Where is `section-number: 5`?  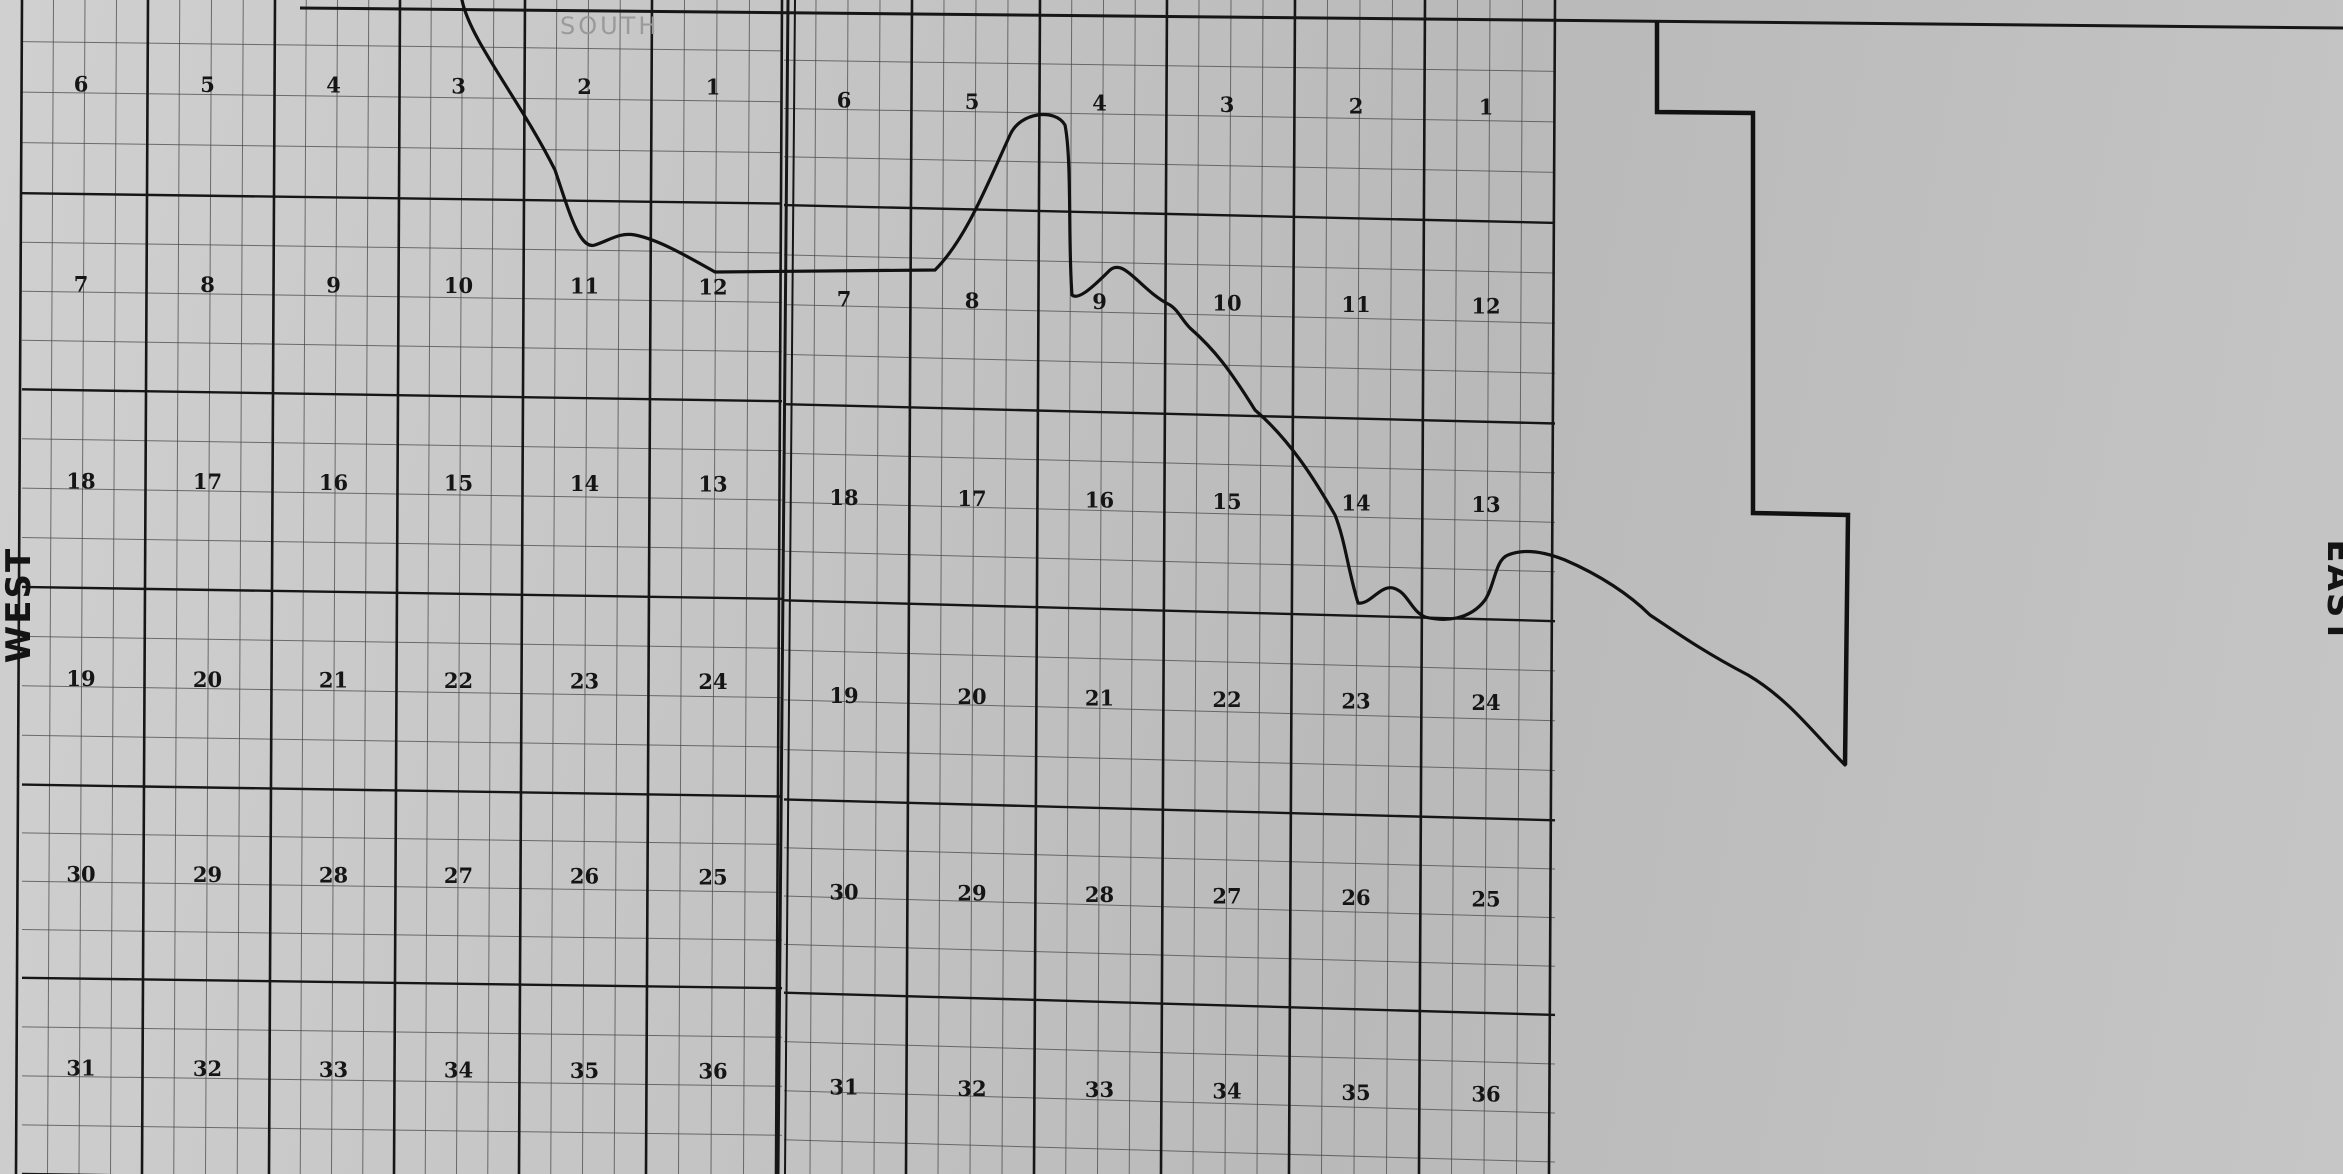
section-number: 5 is located at coordinates (972, 101).